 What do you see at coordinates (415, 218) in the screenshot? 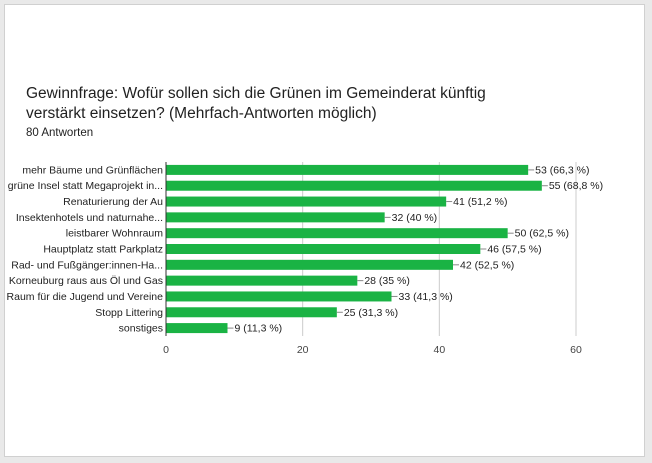
I see `value-label: 32 (40 %)` at bounding box center [415, 218].